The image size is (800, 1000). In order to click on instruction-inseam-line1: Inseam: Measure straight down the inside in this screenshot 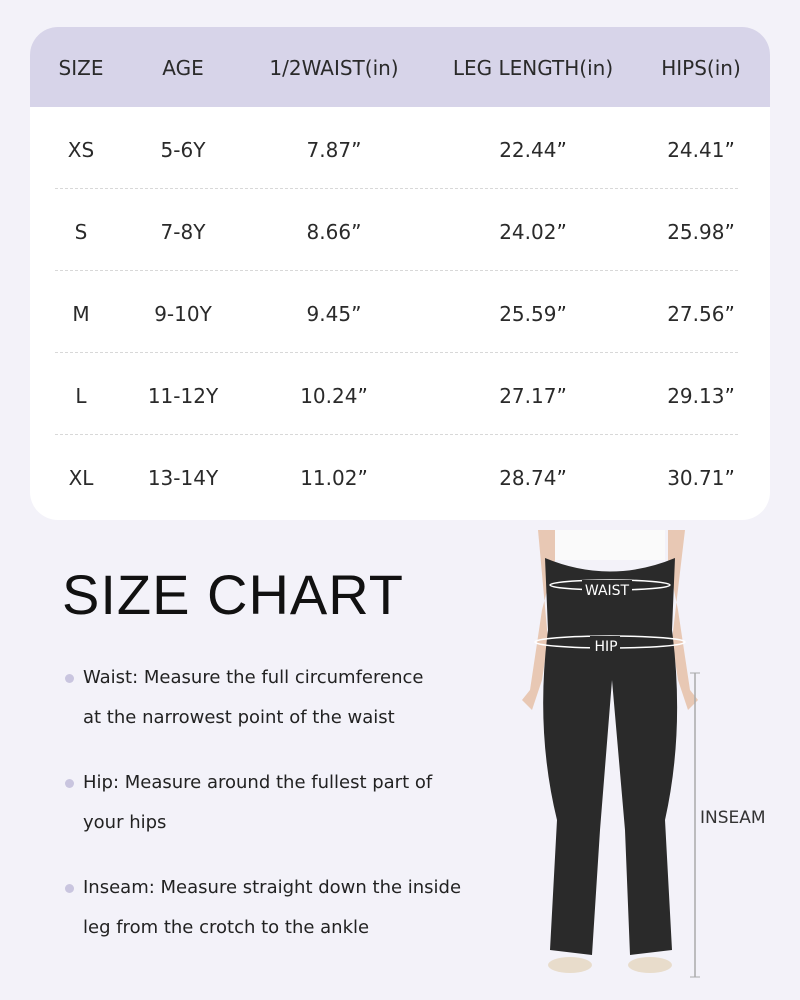, I will do `click(272, 887)`.